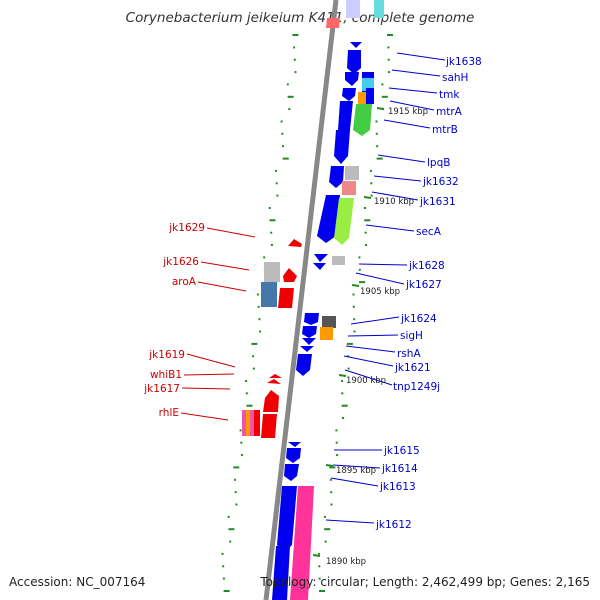 This screenshot has height=600, width=600. I want to click on gene-label: rshA, so click(409, 354).